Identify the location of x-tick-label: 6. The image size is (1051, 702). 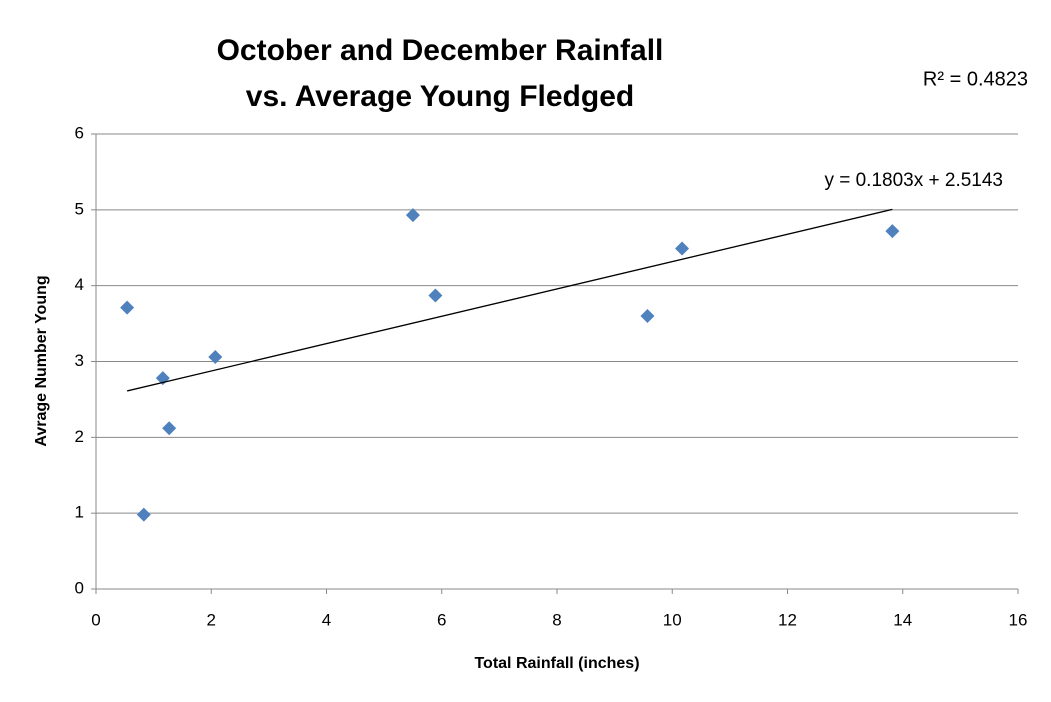
(441, 619).